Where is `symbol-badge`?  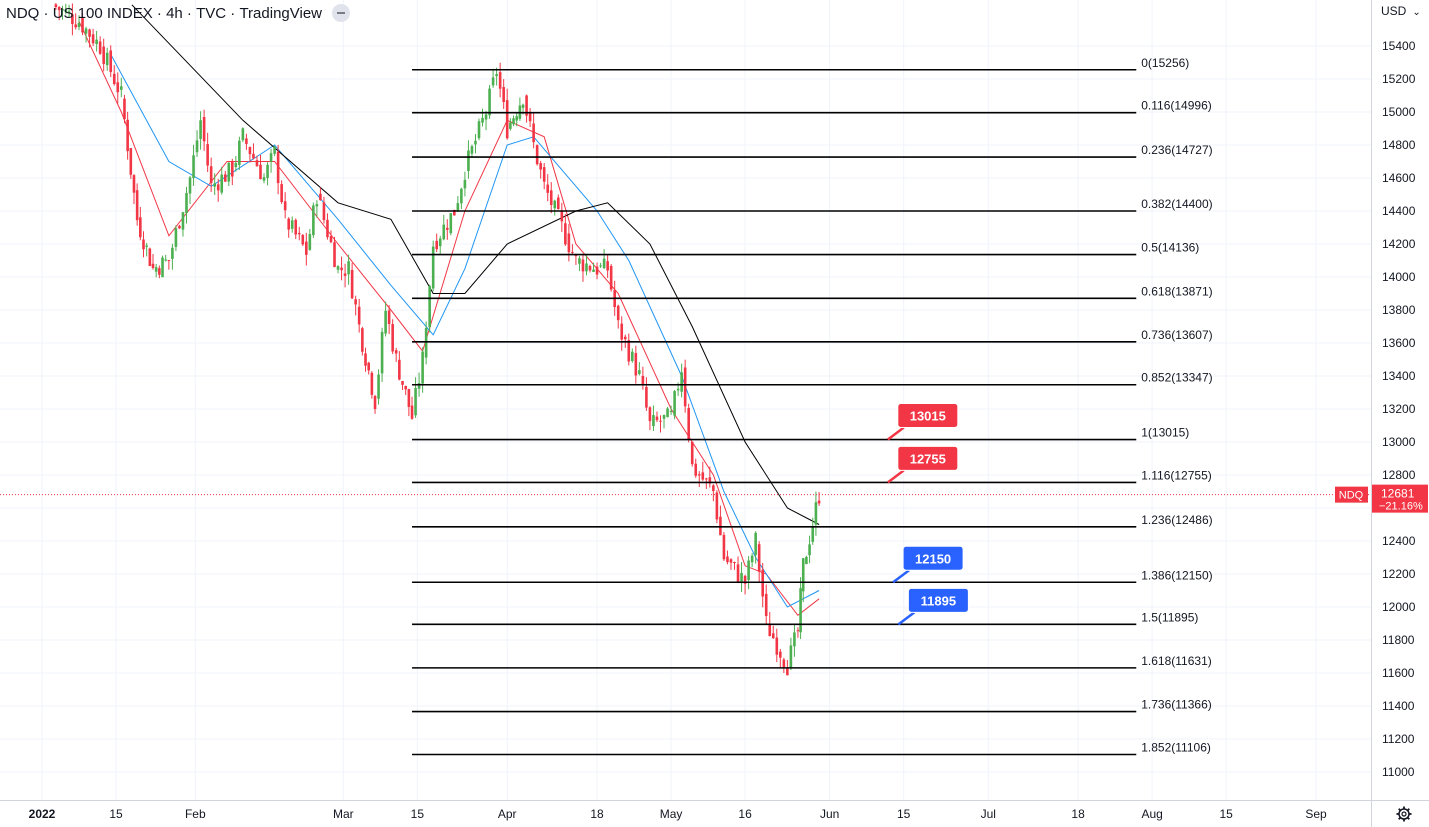 symbol-badge is located at coordinates (1351, 494).